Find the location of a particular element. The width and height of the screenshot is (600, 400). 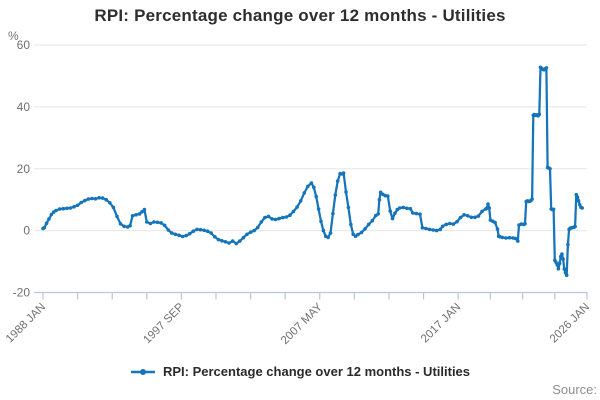

svg-text: -20 is located at coordinates (22, 293).